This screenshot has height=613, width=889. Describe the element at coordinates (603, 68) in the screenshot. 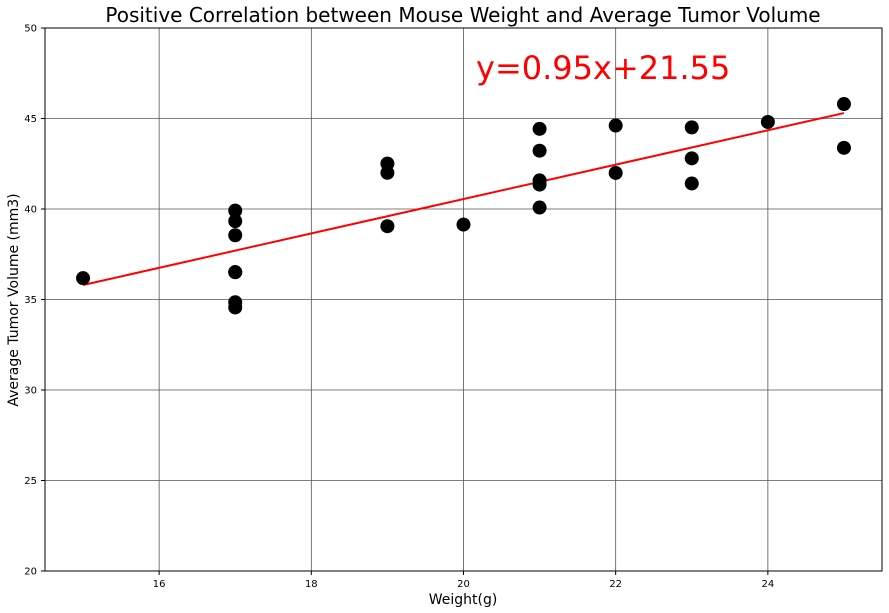

I see `regression-equation: y=0.95x+21.55` at that location.